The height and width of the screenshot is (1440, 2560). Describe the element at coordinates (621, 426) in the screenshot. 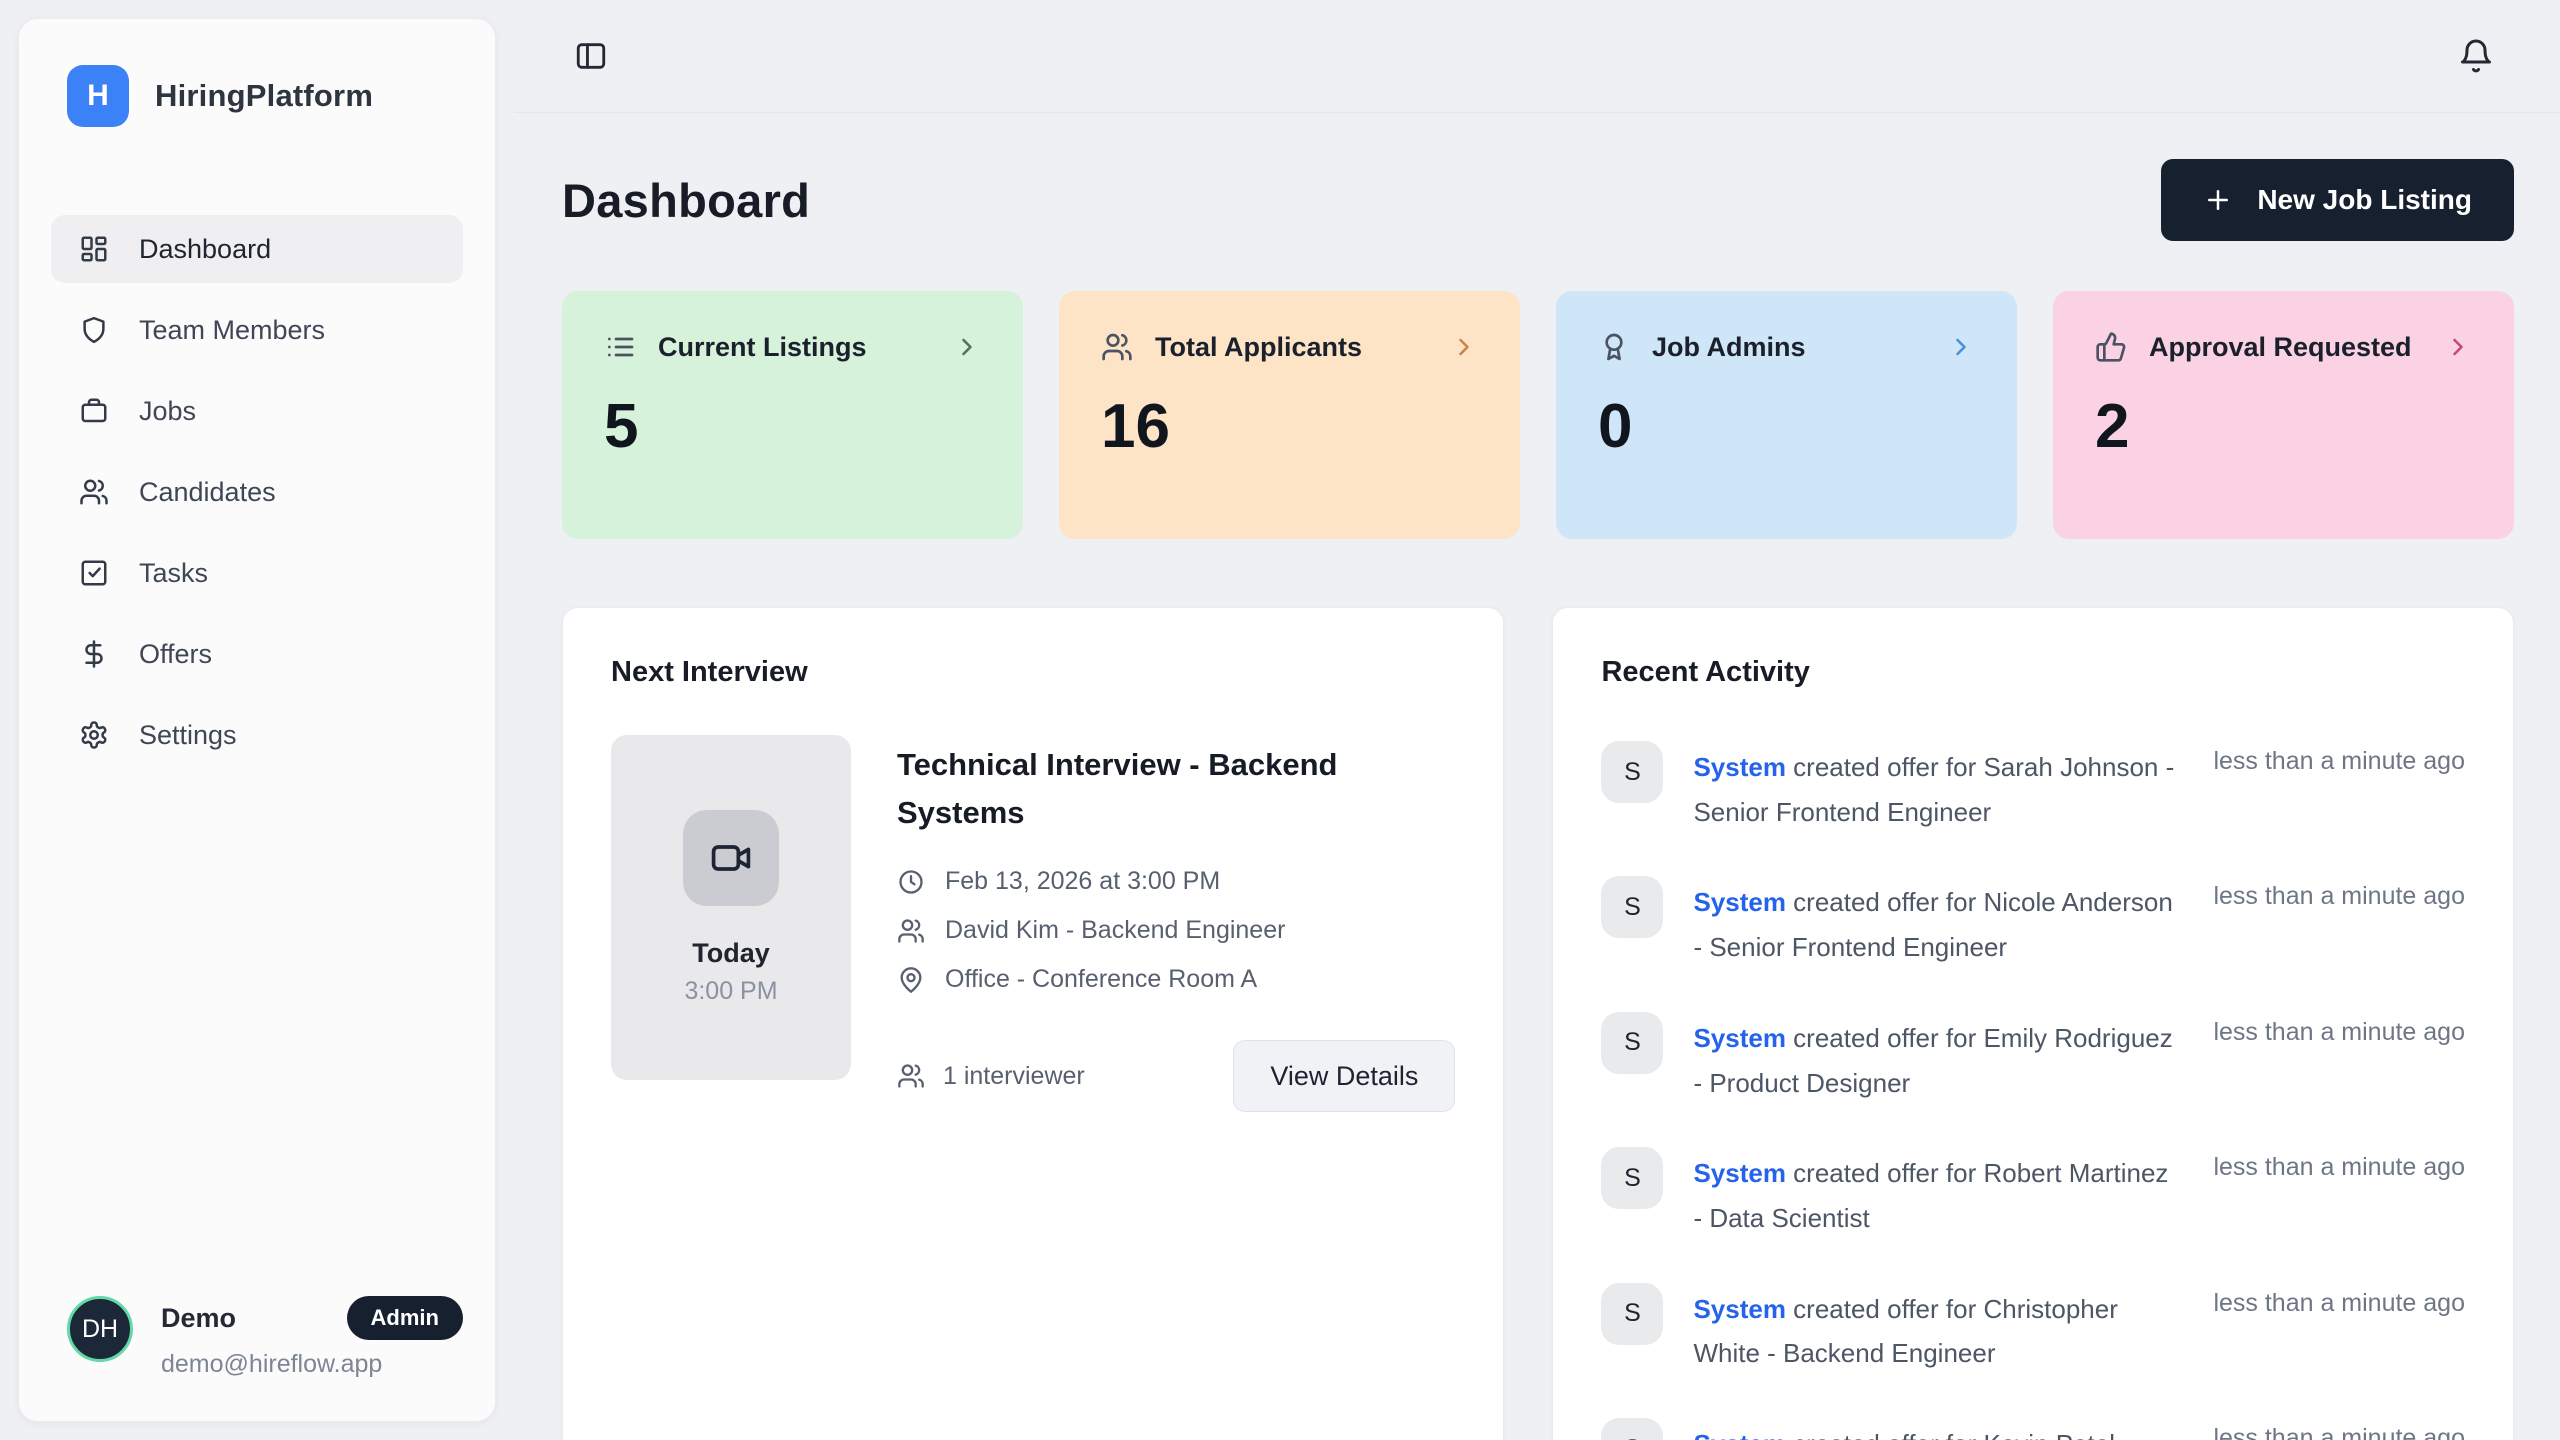

I see `stat-value: 5` at that location.